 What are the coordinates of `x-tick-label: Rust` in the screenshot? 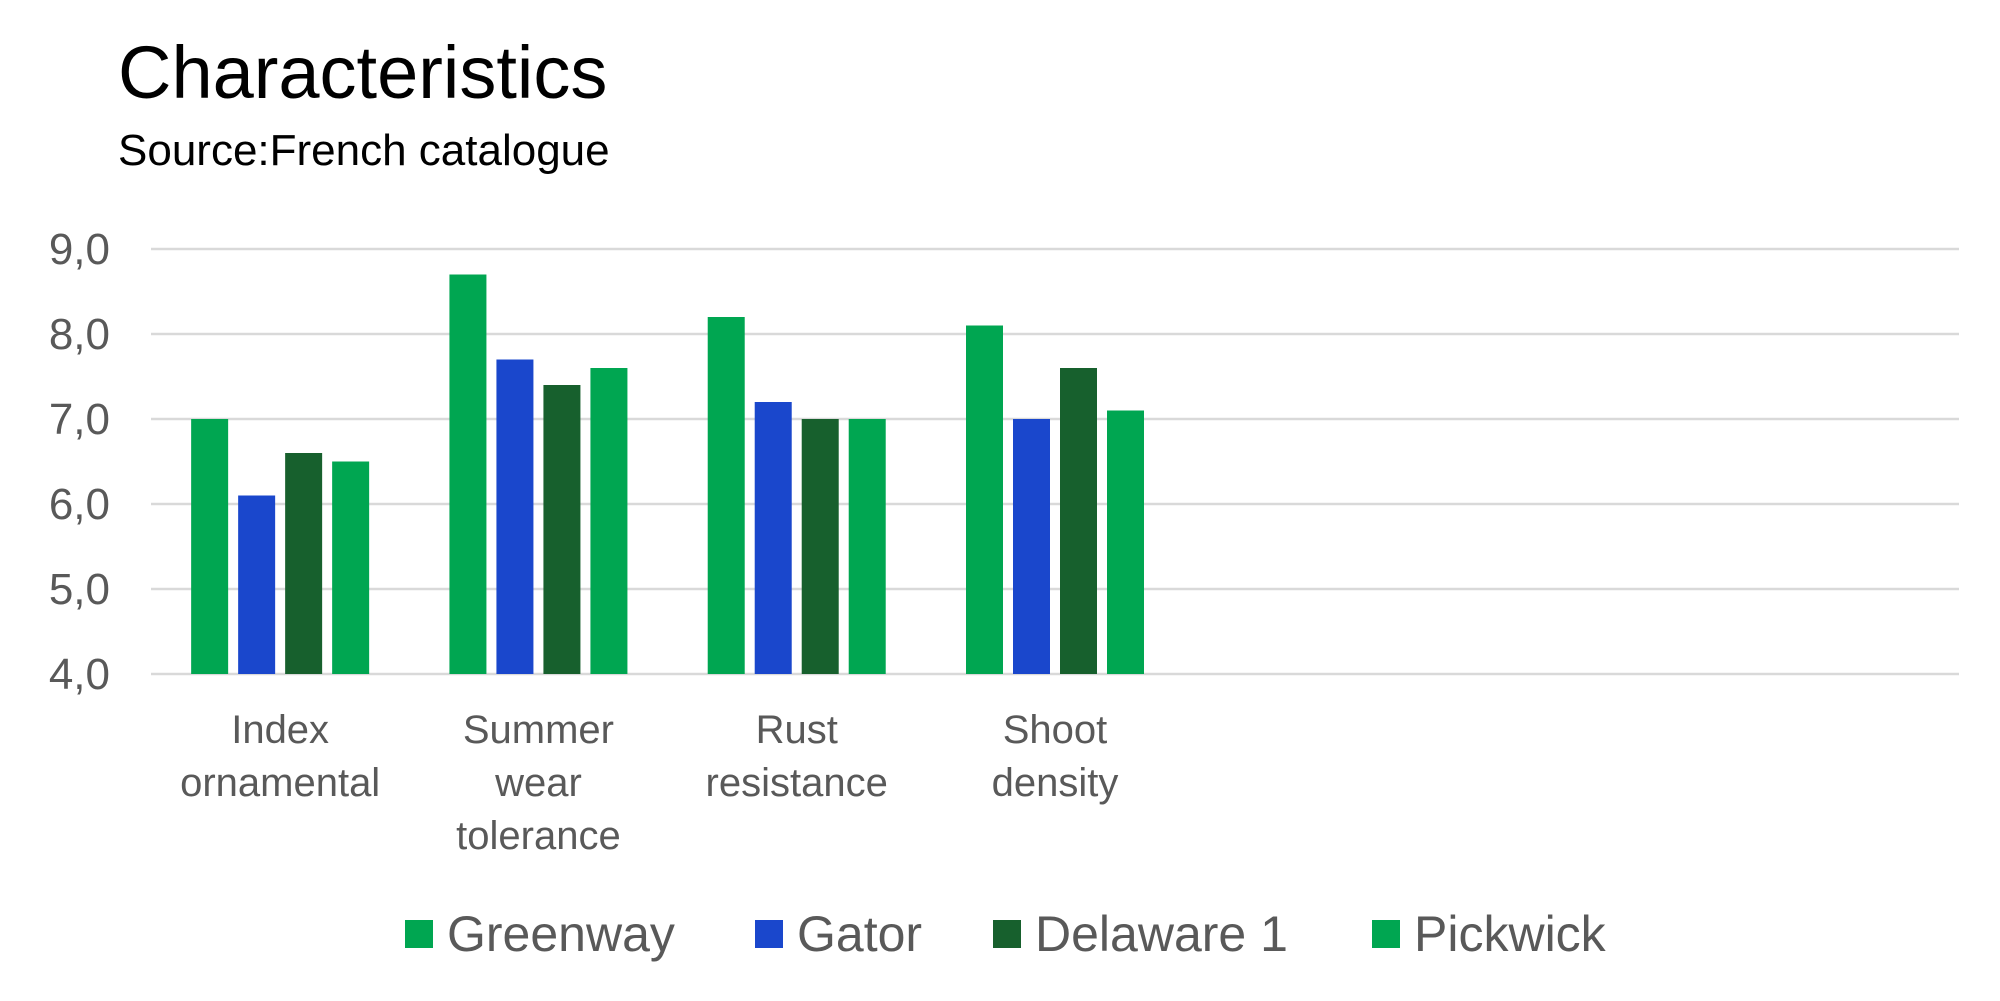 It's located at (797, 730).